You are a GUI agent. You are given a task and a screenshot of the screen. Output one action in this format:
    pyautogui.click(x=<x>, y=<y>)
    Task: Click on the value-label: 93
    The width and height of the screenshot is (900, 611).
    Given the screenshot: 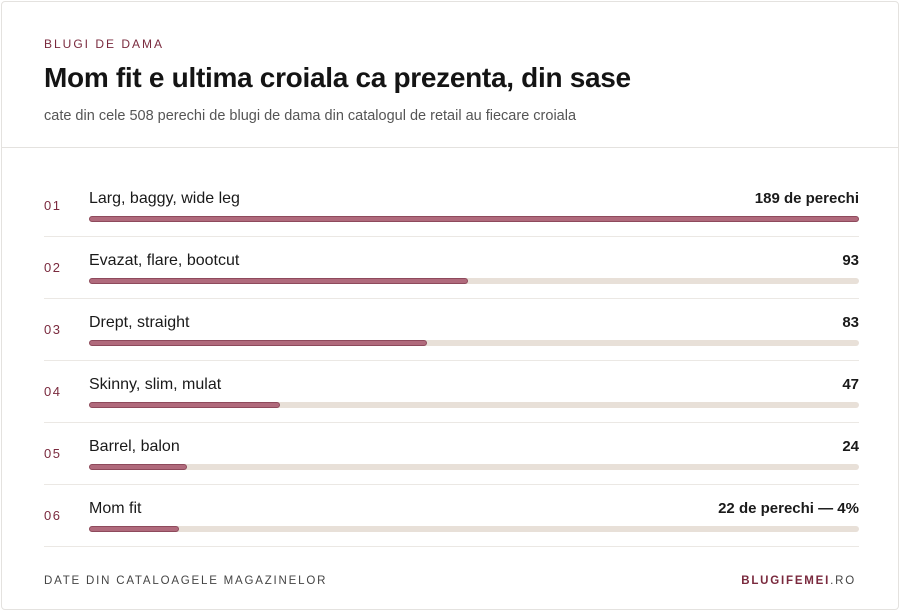 What is the action you would take?
    pyautogui.click(x=850, y=260)
    